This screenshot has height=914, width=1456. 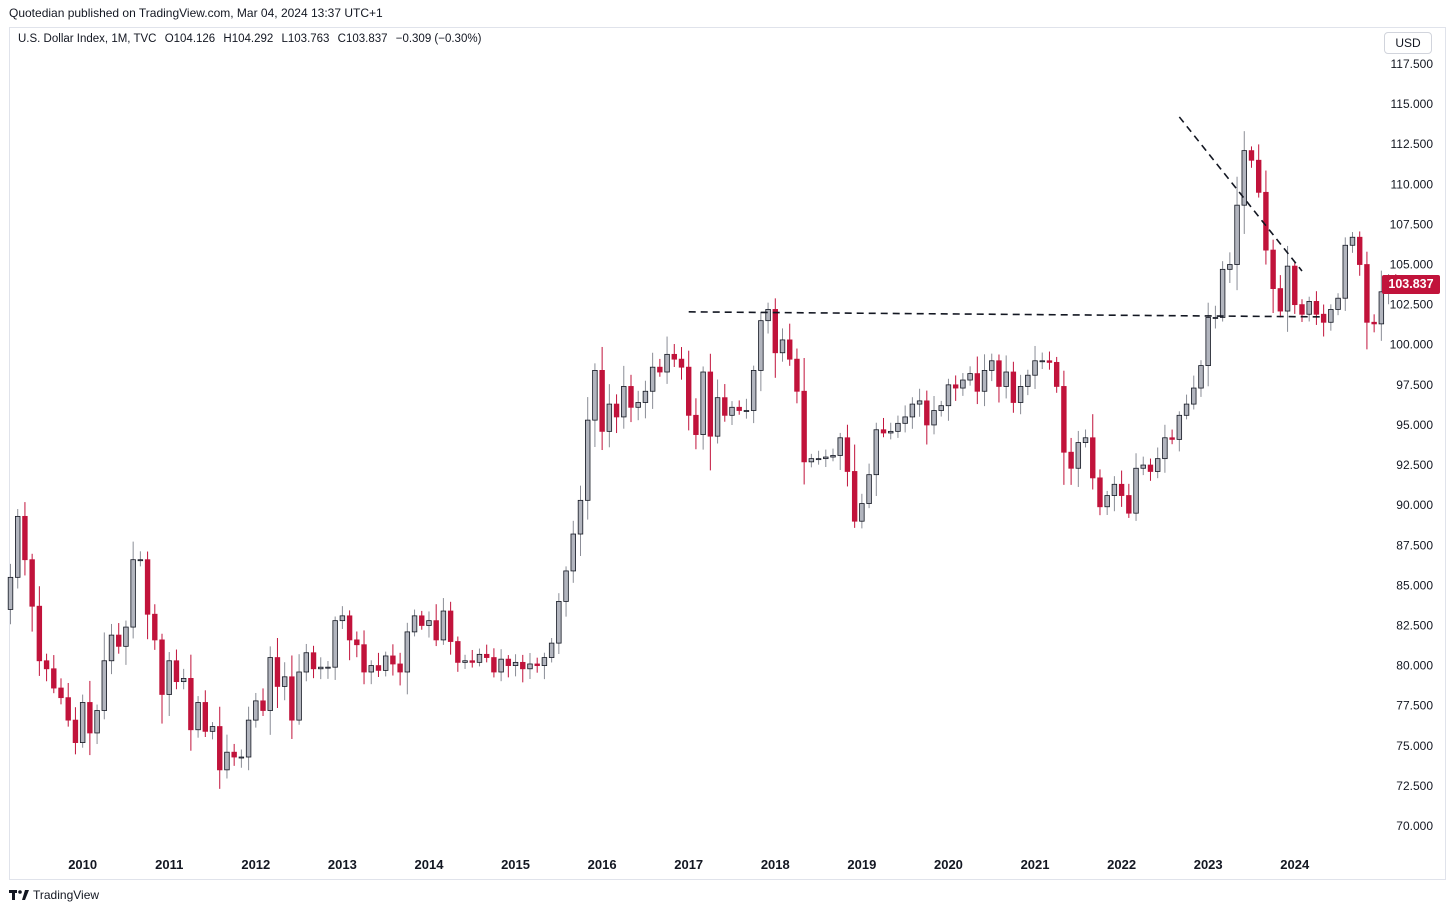 I want to click on y-tick-label: 70.000, so click(x=1414, y=826).